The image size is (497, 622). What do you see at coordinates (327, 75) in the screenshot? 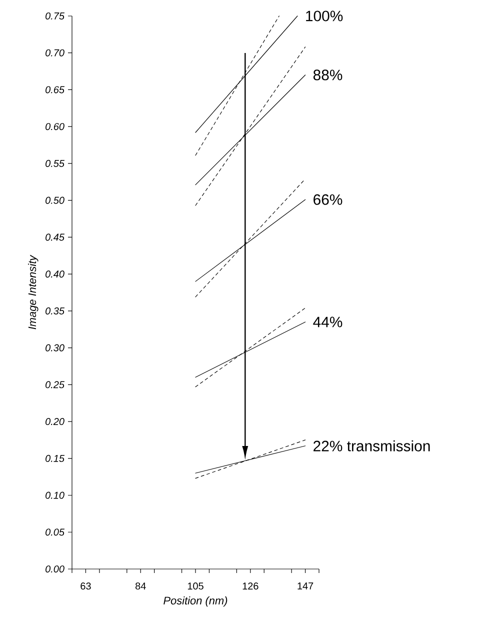
I see `series-label: 88%` at bounding box center [327, 75].